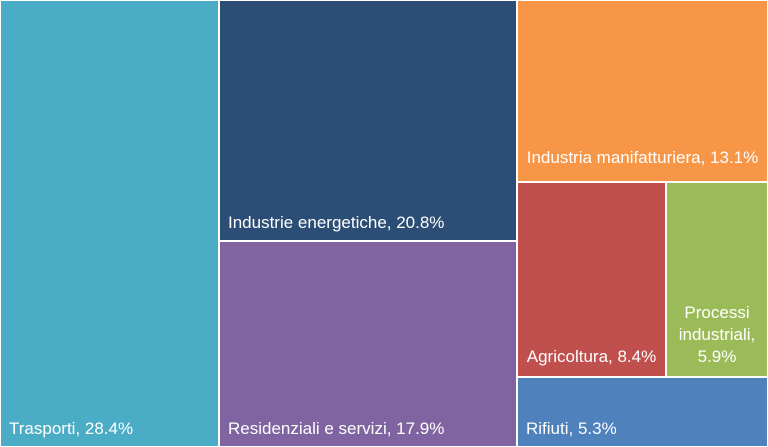  I want to click on tile-processi-industriali: Processi industriali, 5.9%, so click(717, 279).